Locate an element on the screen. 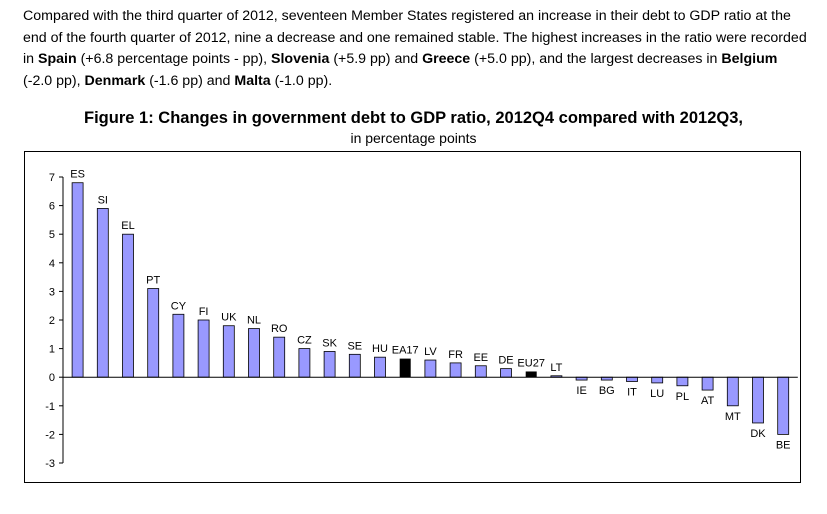 The height and width of the screenshot is (514, 827). category-label-nl: NL is located at coordinates (254, 321).